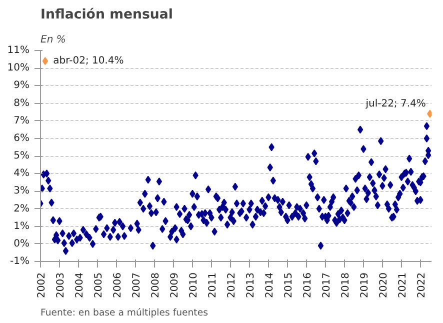 The height and width of the screenshot is (323, 443). I want to click on x-tick-label: 2021, so click(402, 285).